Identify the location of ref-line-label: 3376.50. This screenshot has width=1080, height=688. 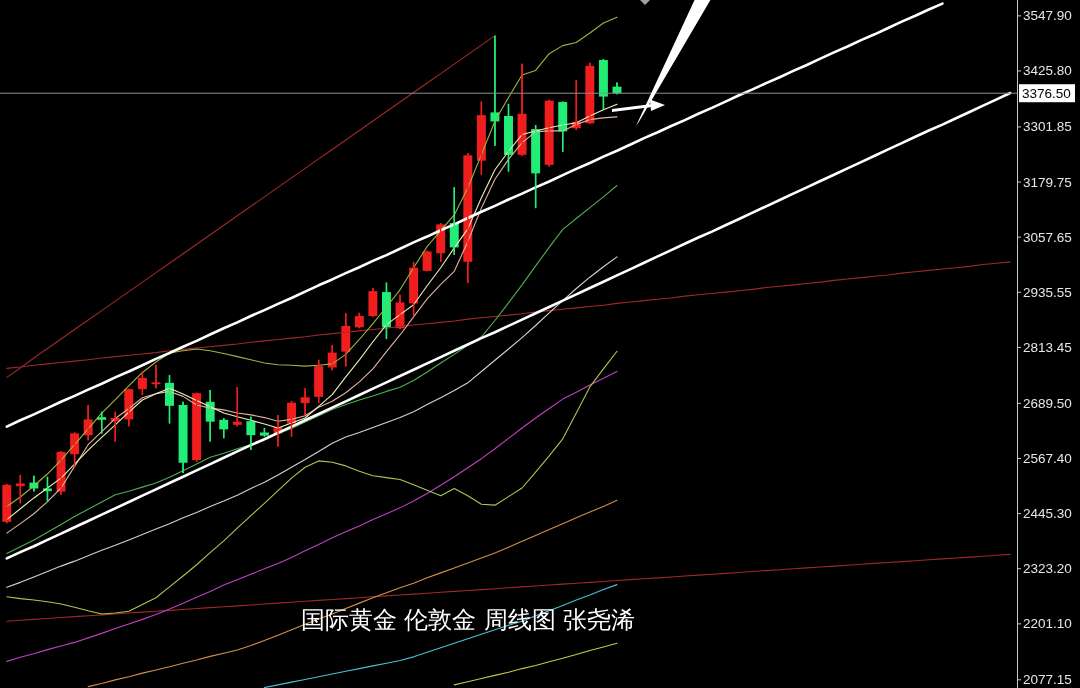
(1046, 93).